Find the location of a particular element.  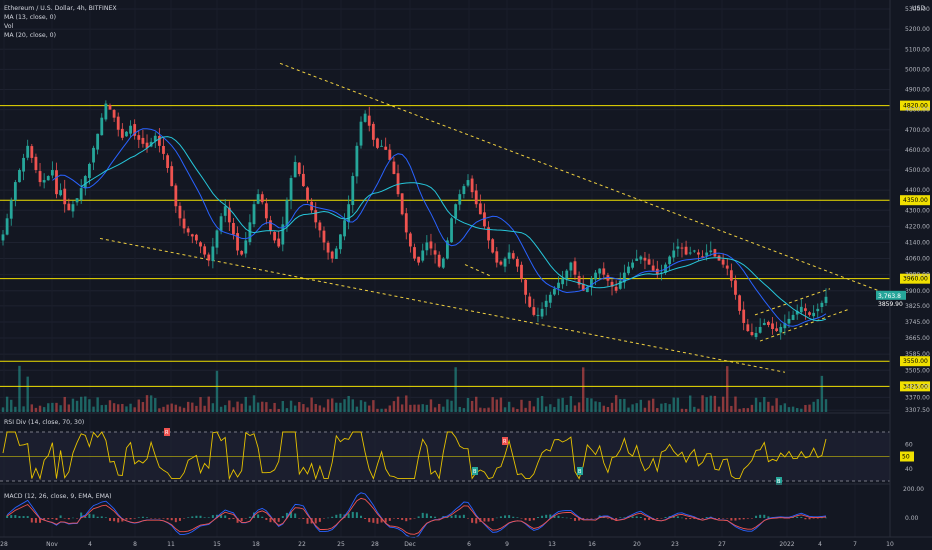

legend-ma20: MA (20, close, 0) is located at coordinates (30, 35).